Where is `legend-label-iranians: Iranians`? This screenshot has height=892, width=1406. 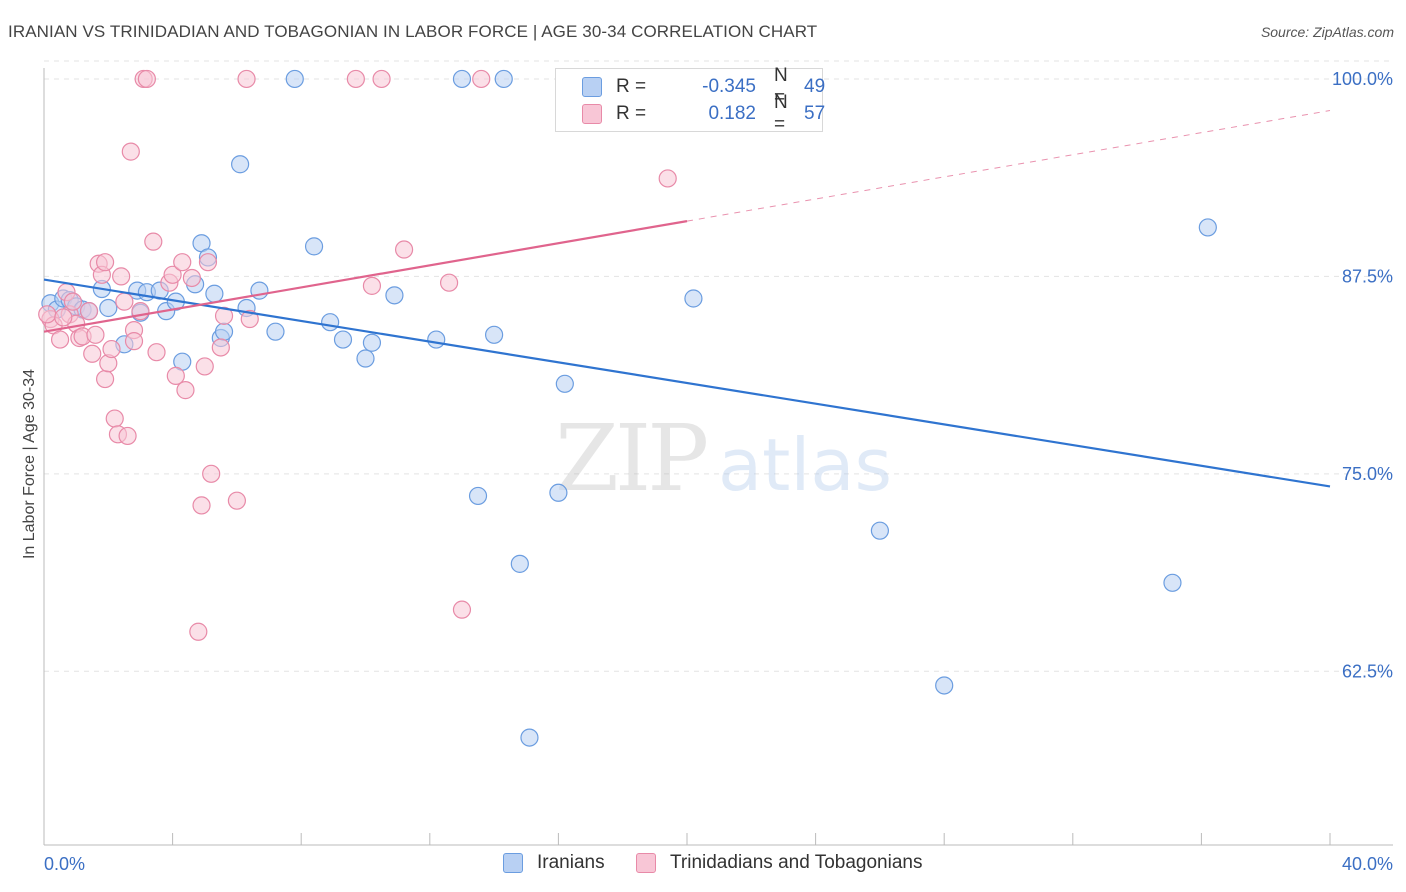
legend-label-iranians: Iranians is located at coordinates (571, 862).